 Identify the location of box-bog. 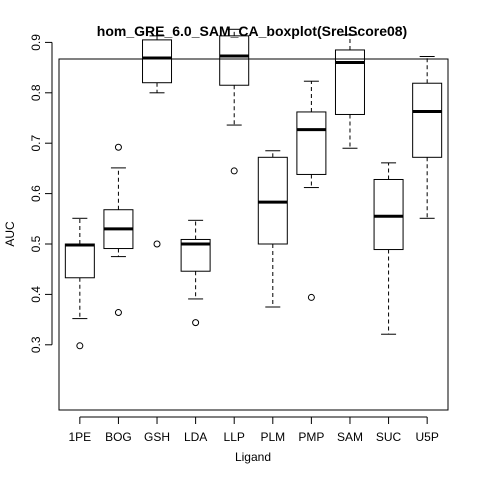
(118, 230).